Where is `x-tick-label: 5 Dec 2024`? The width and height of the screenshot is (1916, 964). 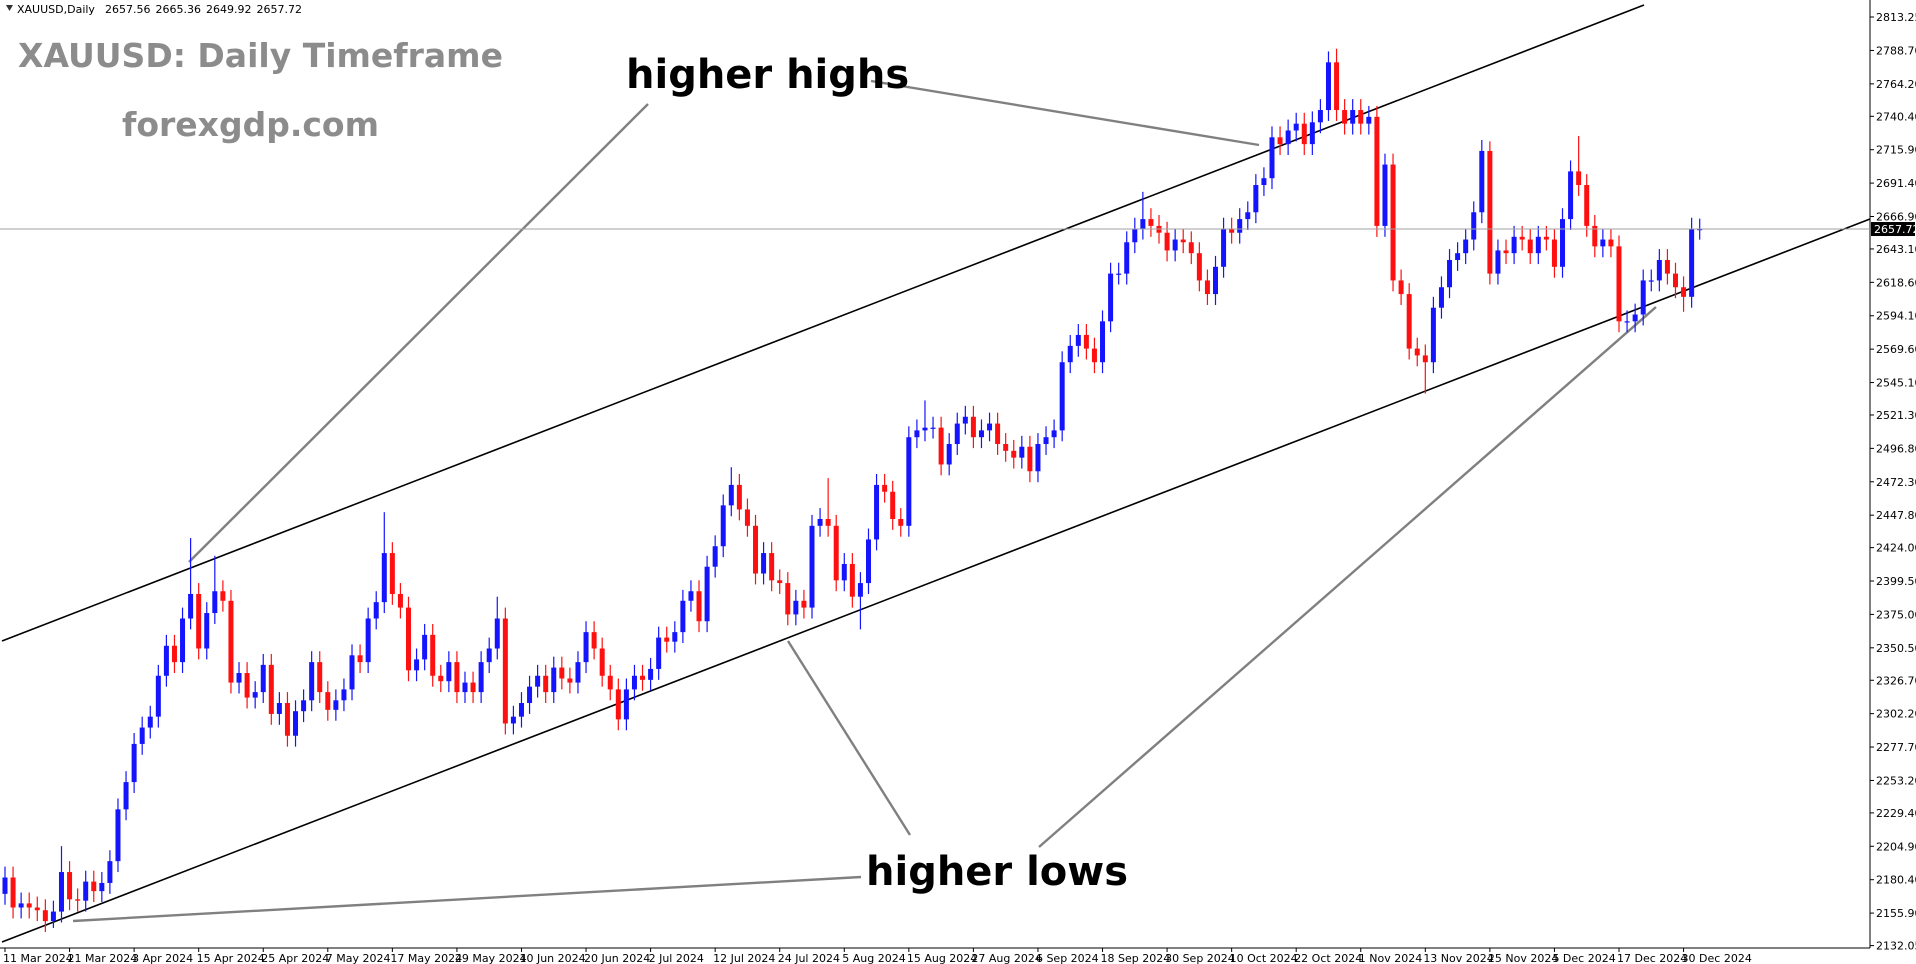
x-tick-label: 5 Dec 2024 is located at coordinates (1583, 958).